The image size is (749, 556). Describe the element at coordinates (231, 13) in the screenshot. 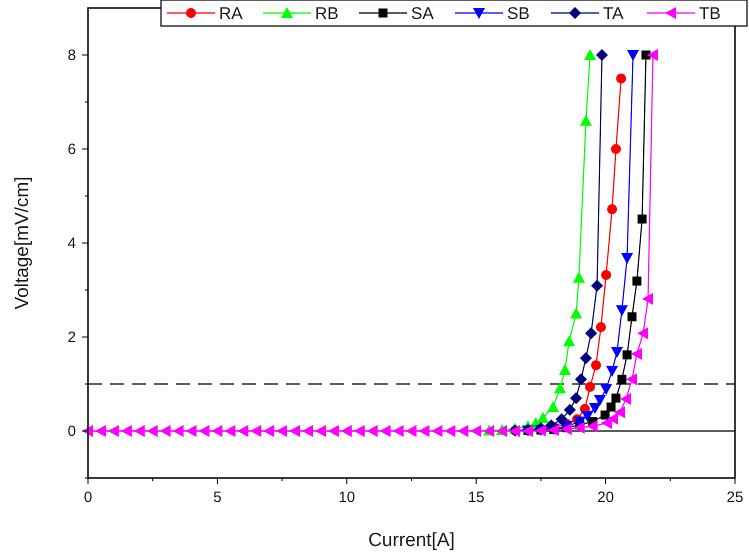

I see `legend-label: RA` at that location.